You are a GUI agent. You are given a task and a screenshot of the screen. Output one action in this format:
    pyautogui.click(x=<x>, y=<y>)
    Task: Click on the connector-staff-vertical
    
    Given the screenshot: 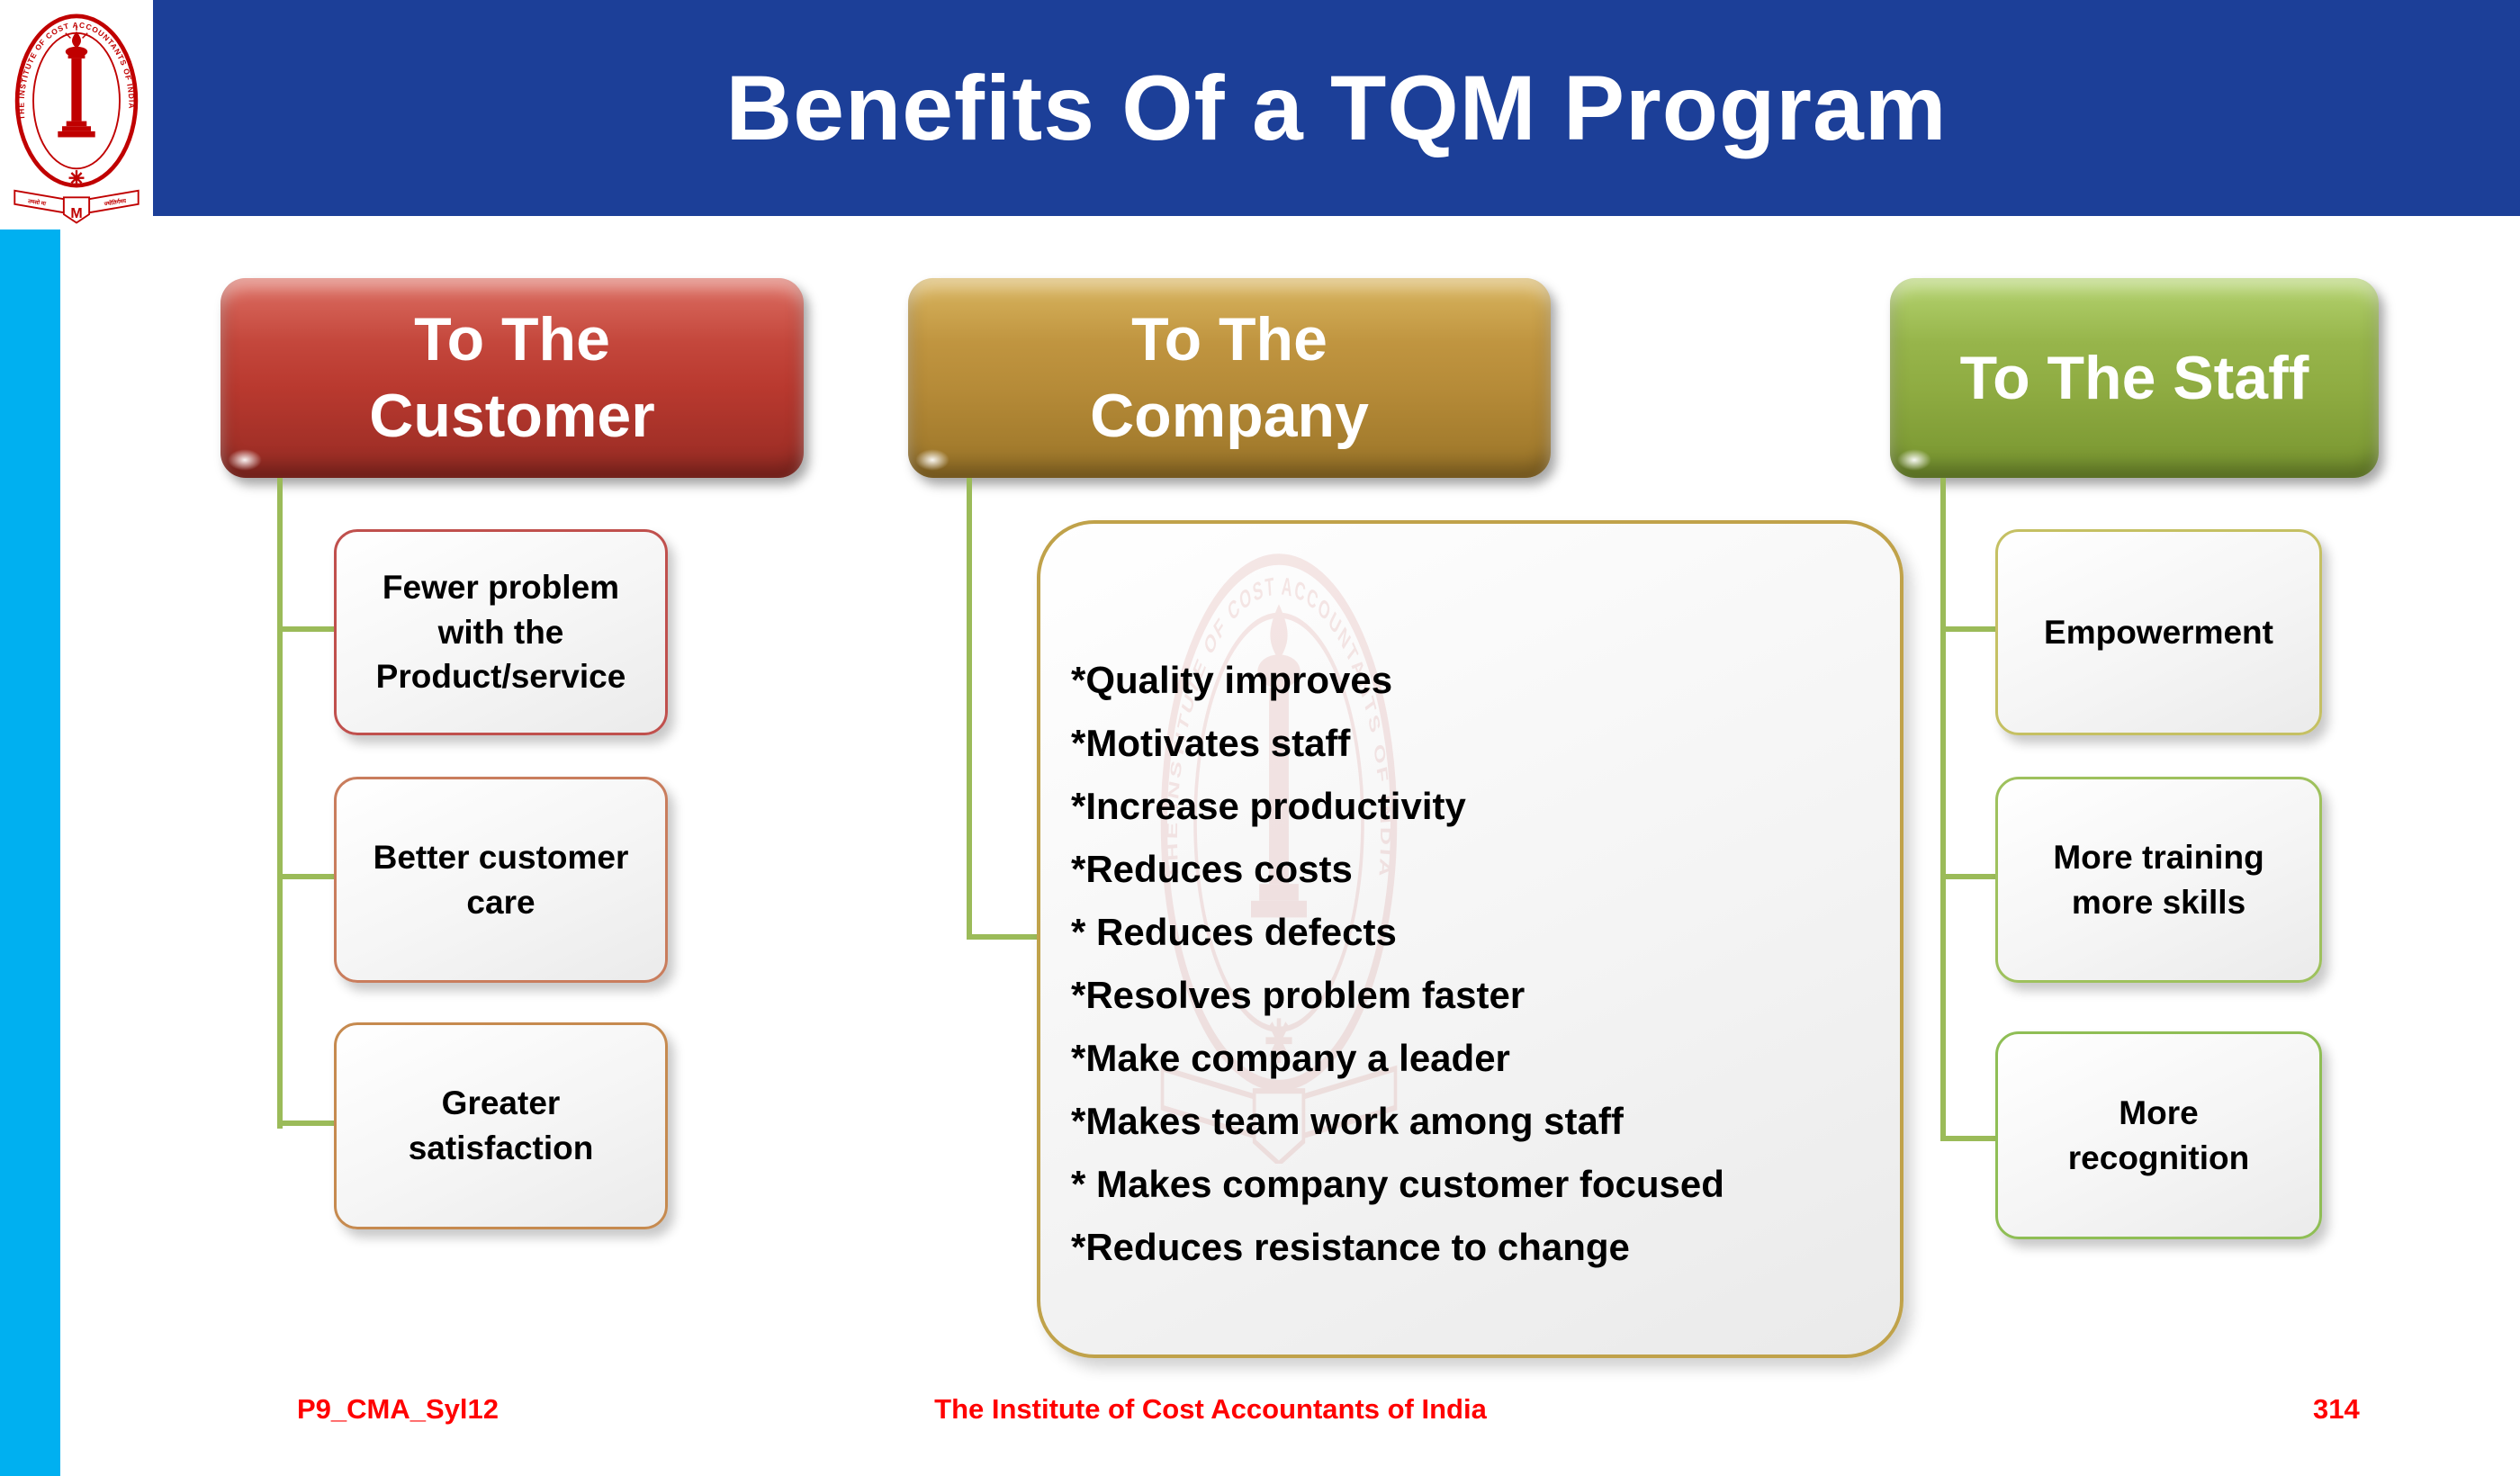 What is the action you would take?
    pyautogui.click(x=1943, y=809)
    